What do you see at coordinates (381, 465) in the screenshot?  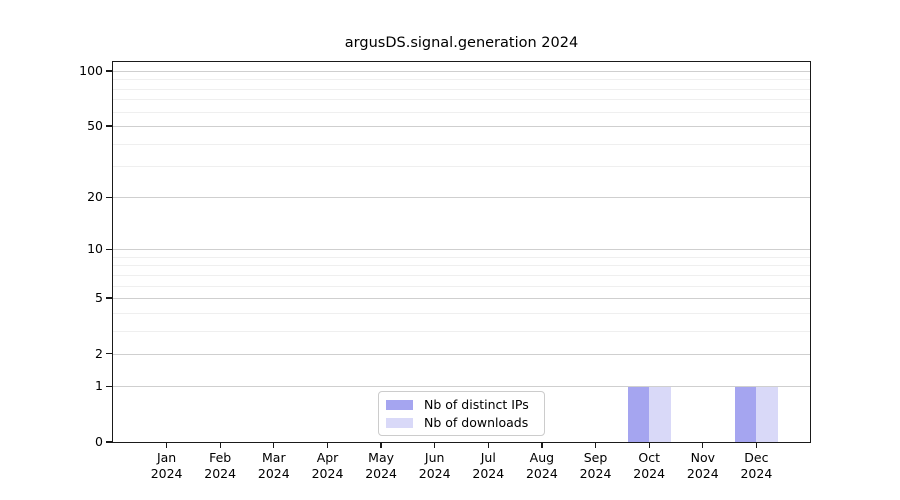 I see `x-tick-label: May 2024` at bounding box center [381, 465].